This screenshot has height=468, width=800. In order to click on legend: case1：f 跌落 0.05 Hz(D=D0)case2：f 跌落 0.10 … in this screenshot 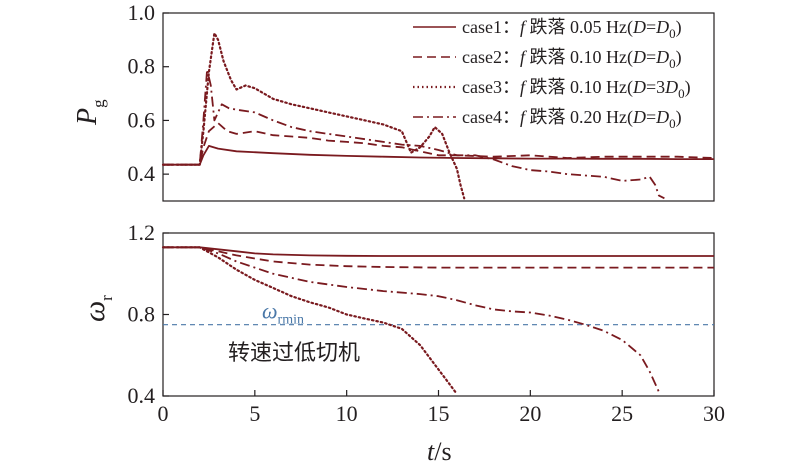, I will do `click(552, 74)`.